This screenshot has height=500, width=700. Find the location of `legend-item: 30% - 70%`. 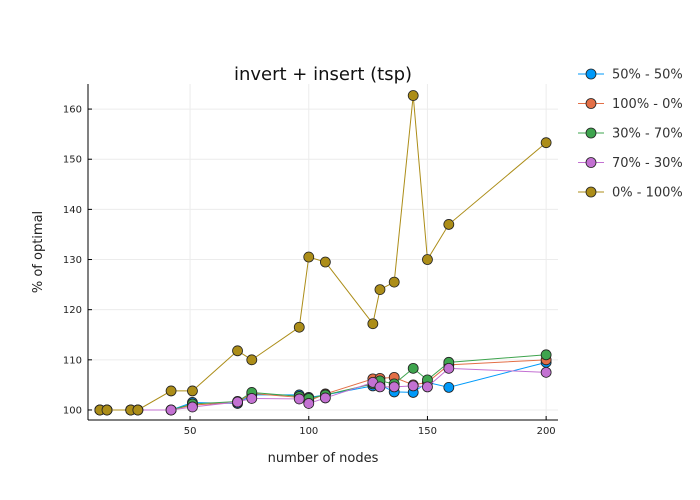

legend-item: 30% - 70% is located at coordinates (630, 134).